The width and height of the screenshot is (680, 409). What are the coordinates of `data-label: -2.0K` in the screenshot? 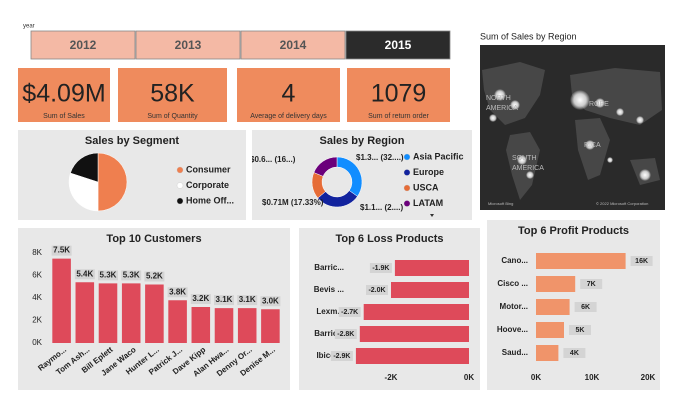 It's located at (376, 290).